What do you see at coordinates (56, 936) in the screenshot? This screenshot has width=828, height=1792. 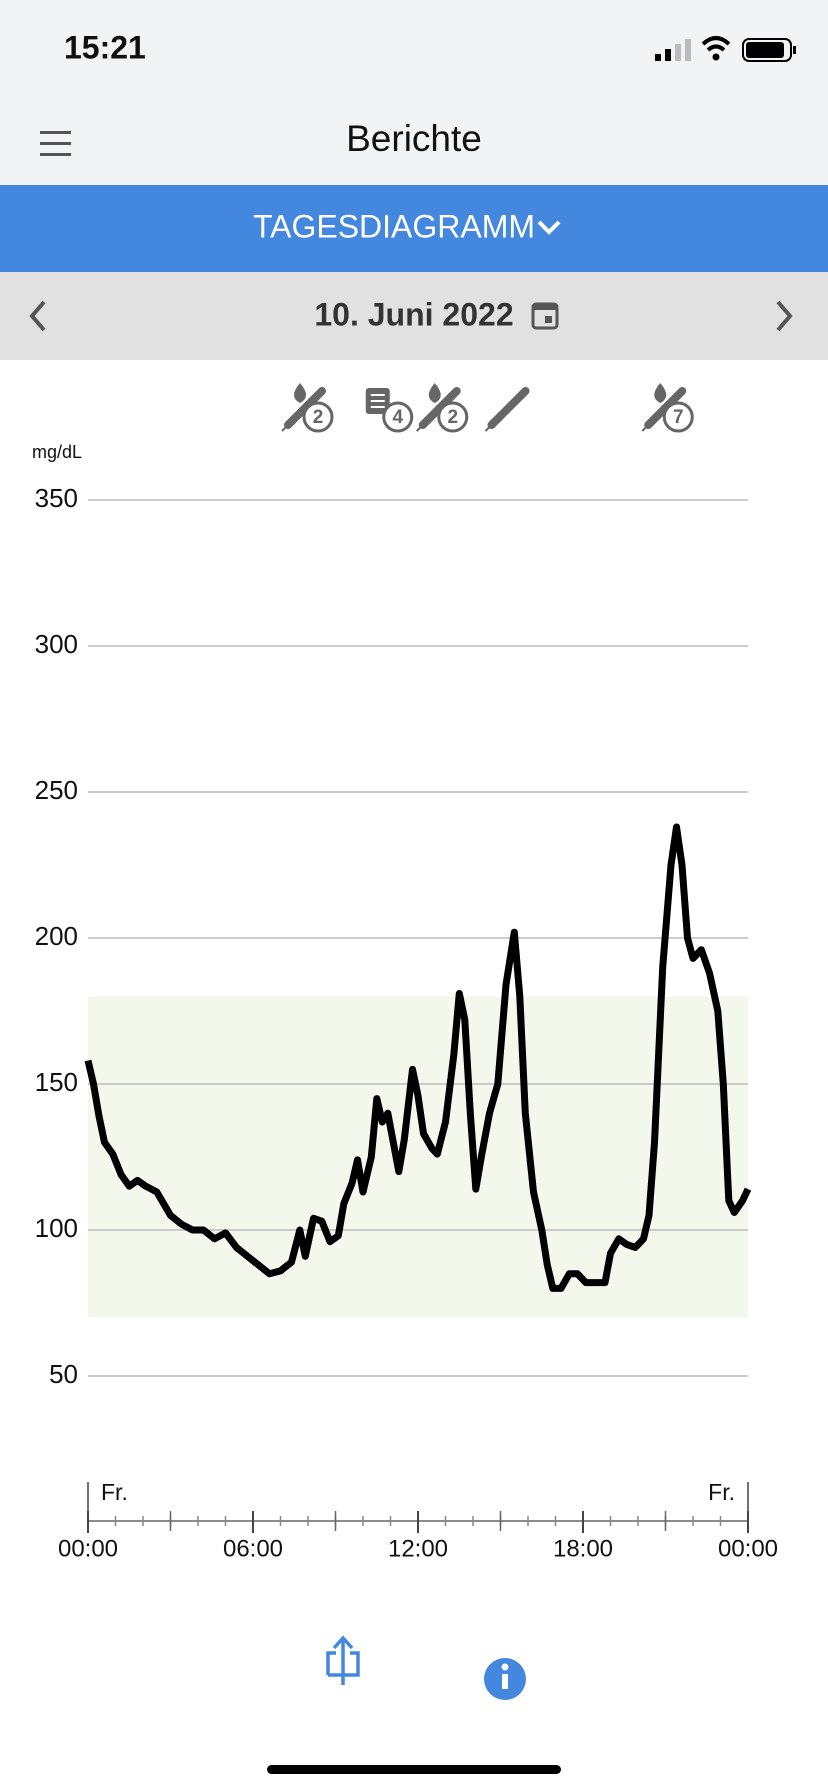 I see `y-tick-label: 200` at bounding box center [56, 936].